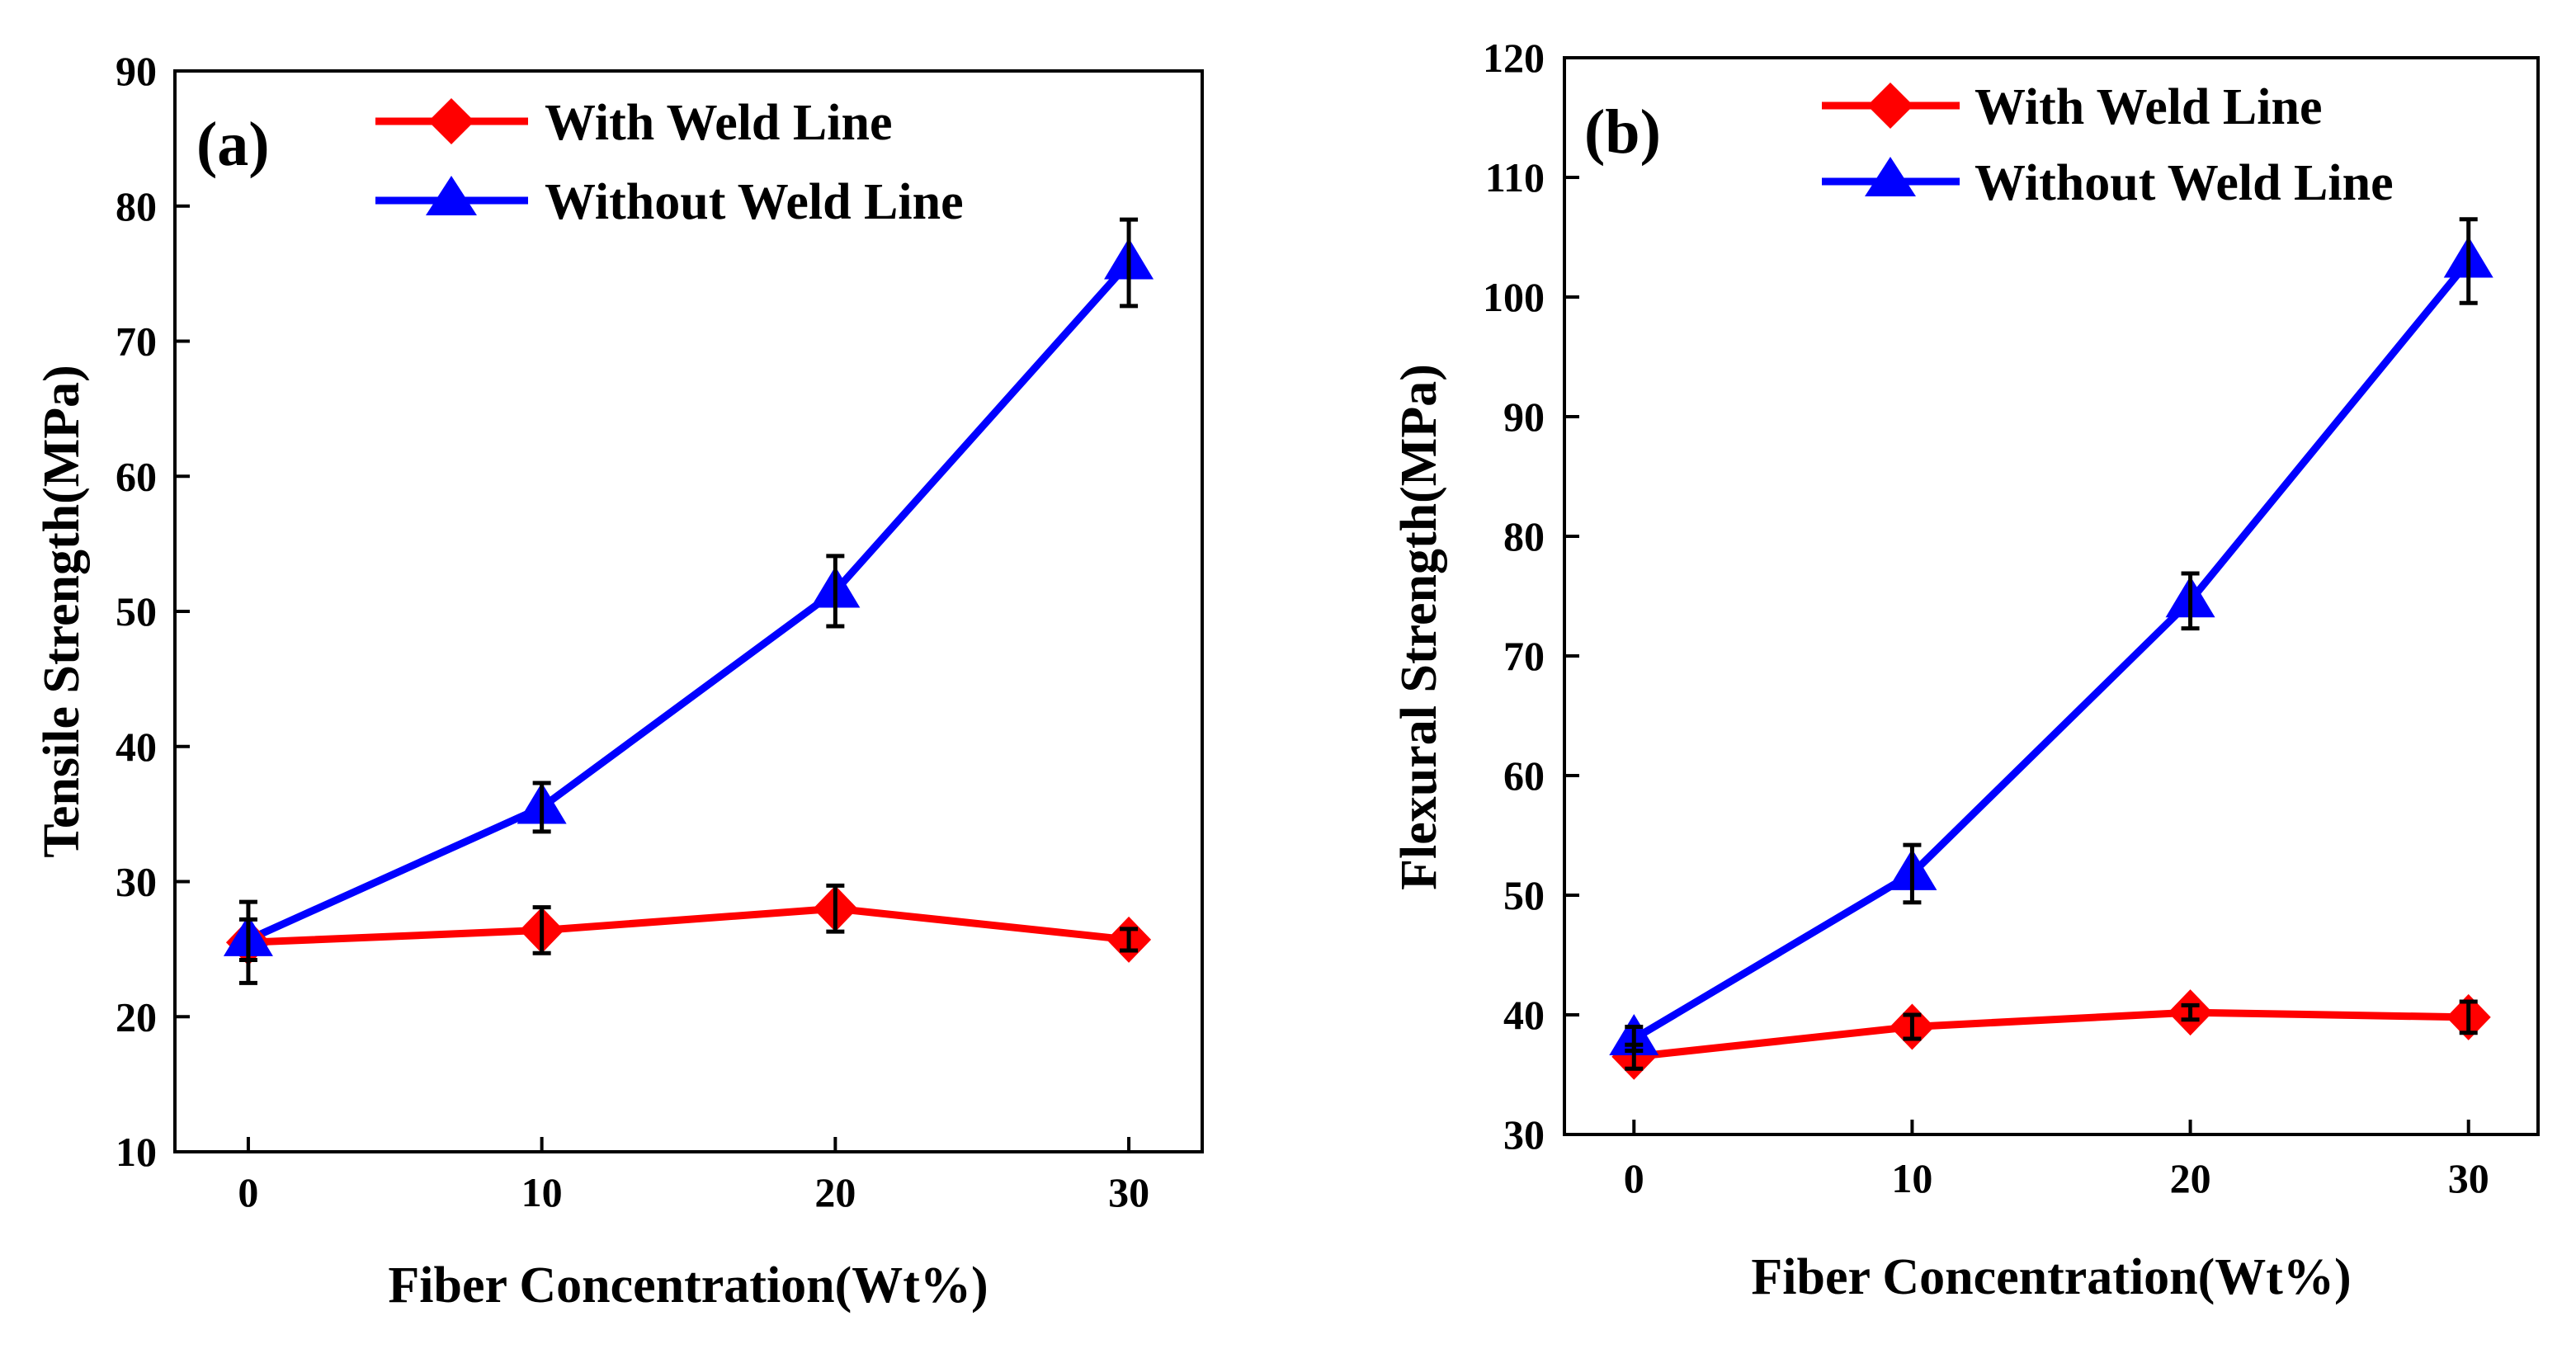 Image resolution: width=2576 pixels, height=1349 pixels. Describe the element at coordinates (136, 611) in the screenshot. I see `chart-a-y-tick-label: 50` at that location.